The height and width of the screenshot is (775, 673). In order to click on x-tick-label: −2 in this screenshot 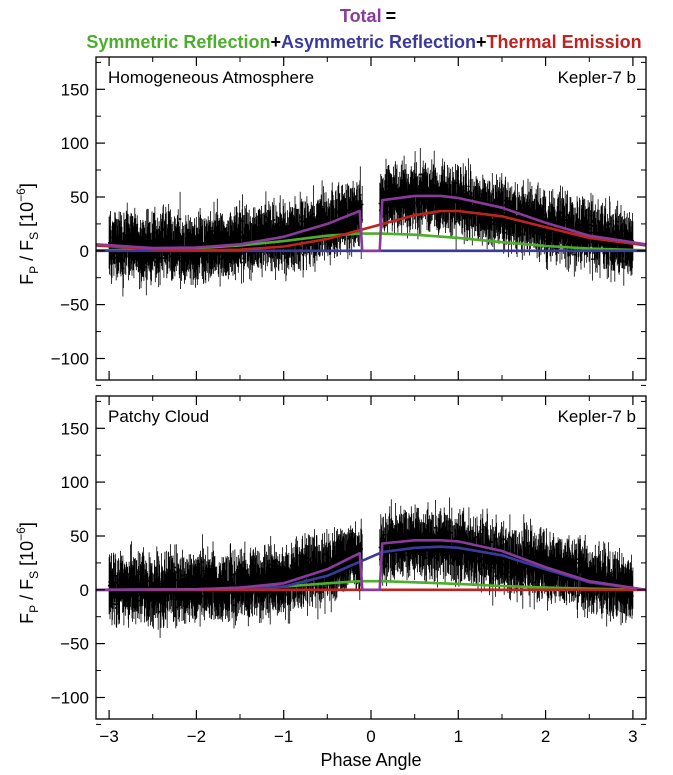, I will do `click(196, 736)`.